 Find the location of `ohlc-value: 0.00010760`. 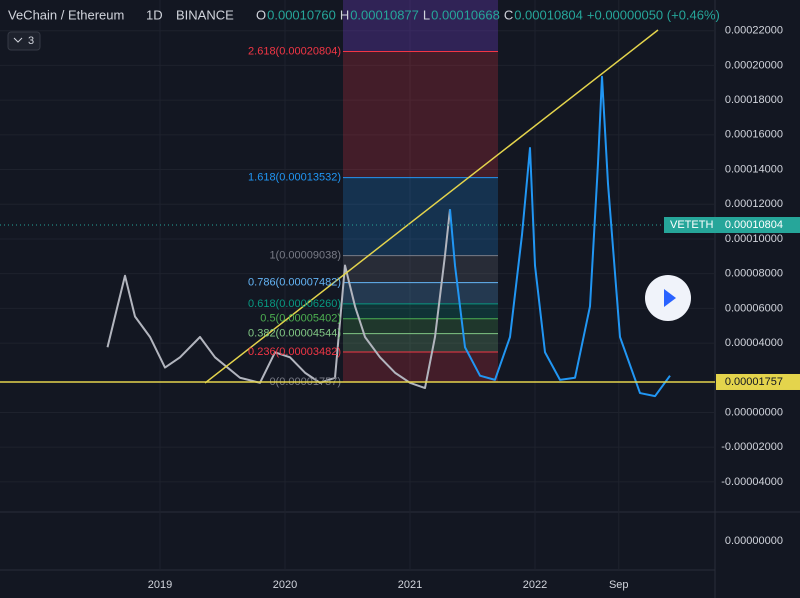

ohlc-value: 0.00010760 is located at coordinates (301, 14).